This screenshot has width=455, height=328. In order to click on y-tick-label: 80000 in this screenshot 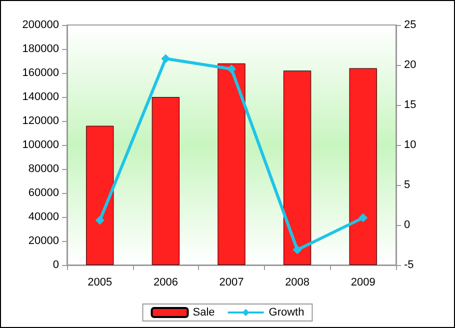, I will do `click(43, 169)`.